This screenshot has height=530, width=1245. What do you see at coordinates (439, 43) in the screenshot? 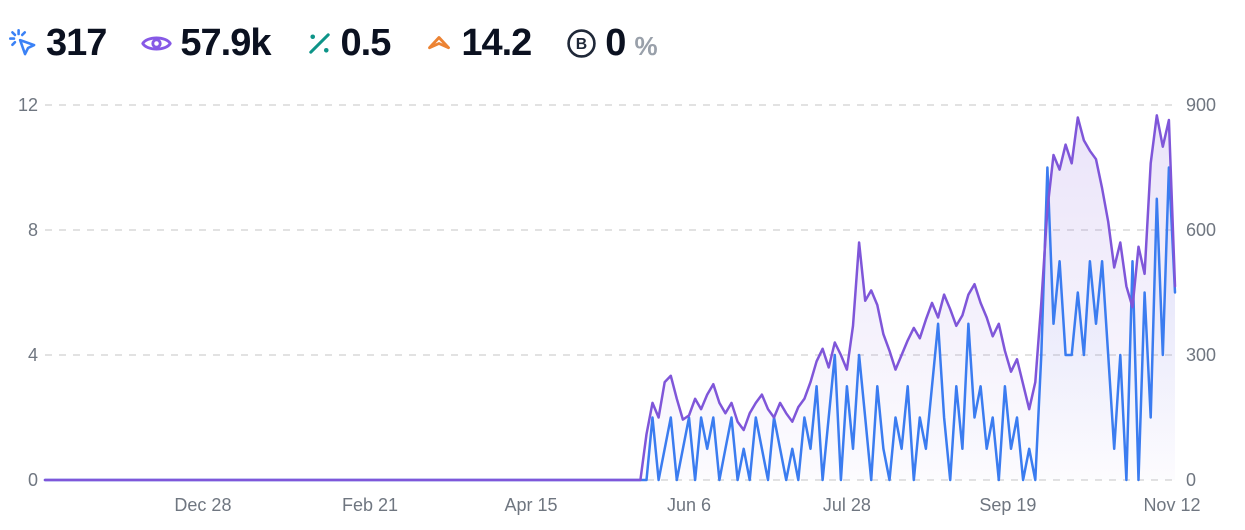
I see `position-arrow-icon` at bounding box center [439, 43].